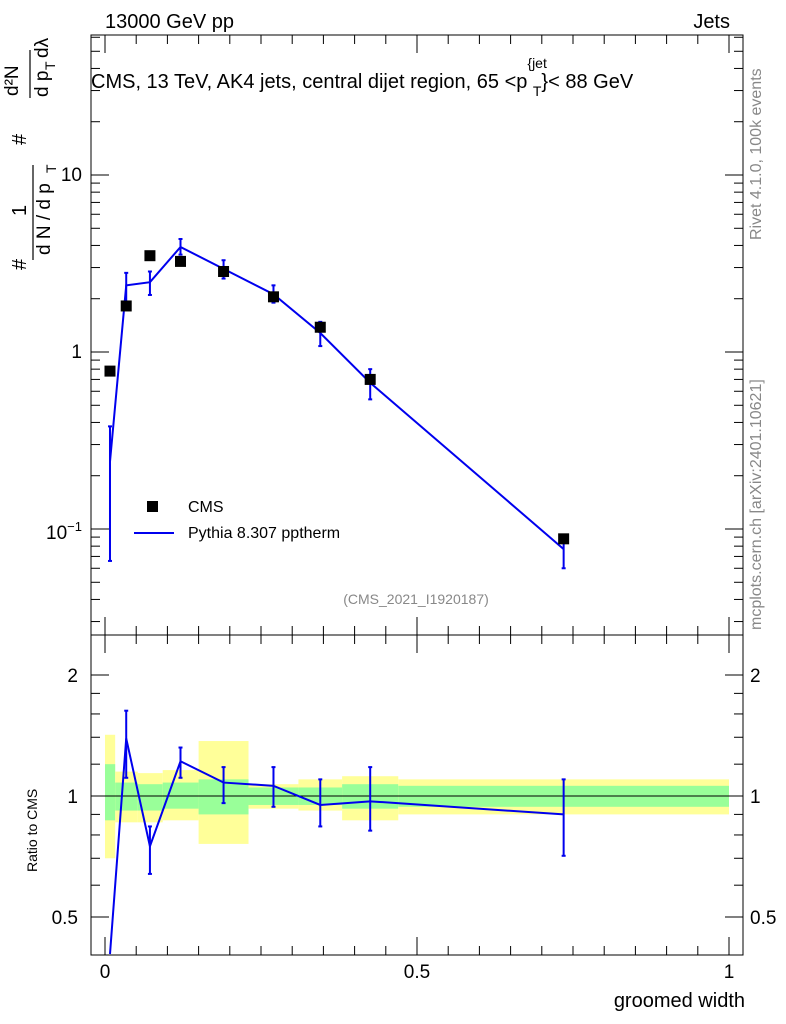  I want to click on xtick-1: 0.5, so click(417, 972).